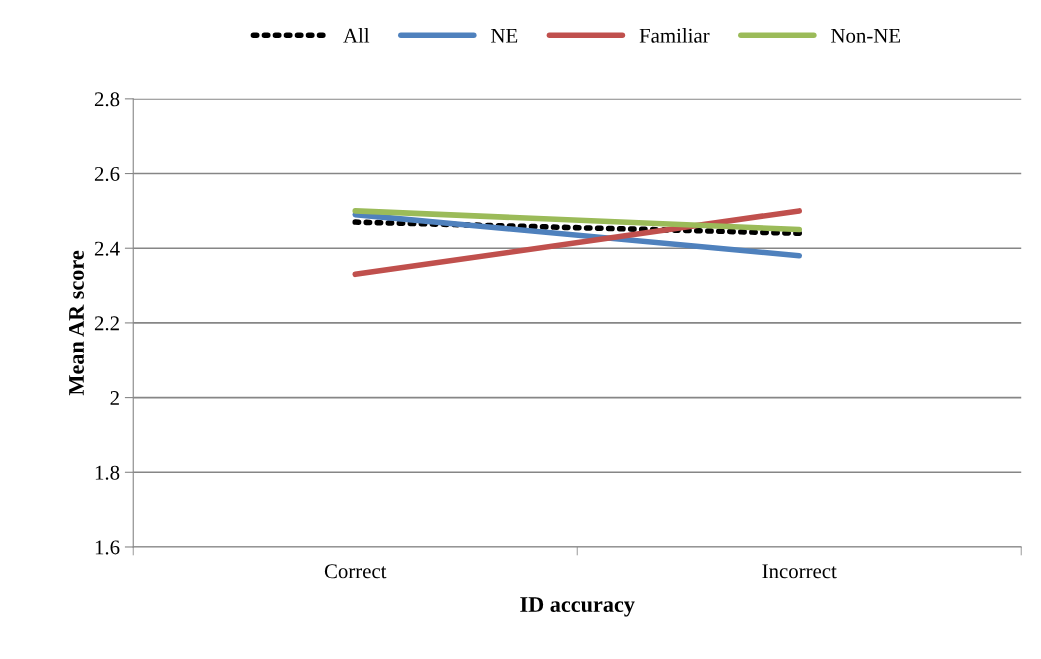 The height and width of the screenshot is (659, 1041). I want to click on x-axis-title: ID accuracy, so click(577, 607).